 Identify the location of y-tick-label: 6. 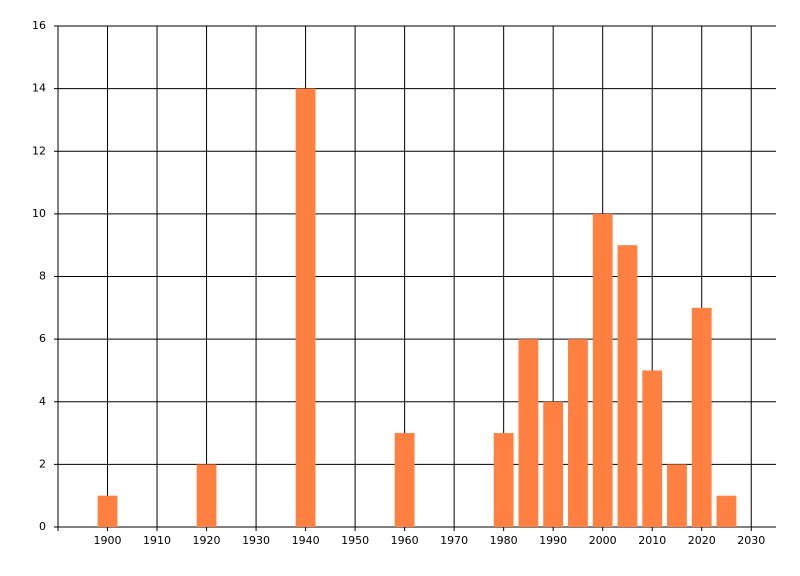
(42, 338).